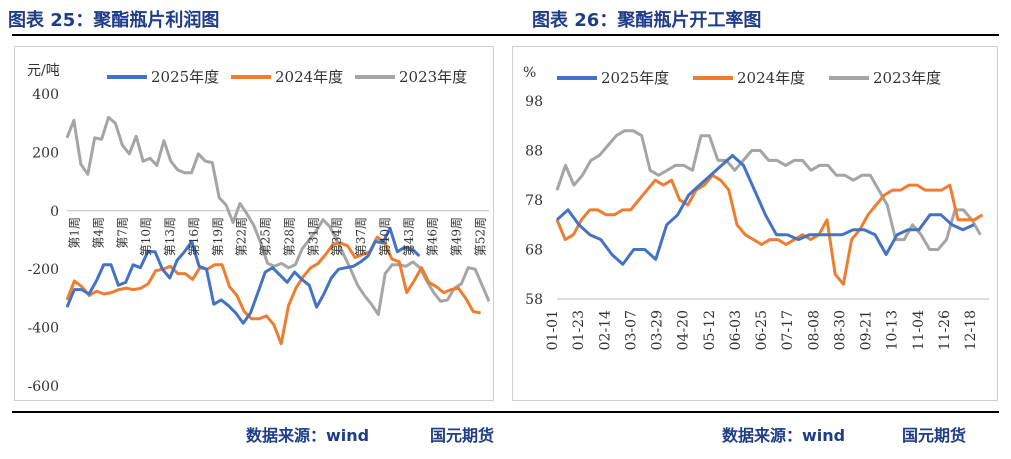 The width and height of the screenshot is (1011, 459). What do you see at coordinates (631, 330) in the screenshot?
I see `x-tick-label: 03-07` at bounding box center [631, 330].